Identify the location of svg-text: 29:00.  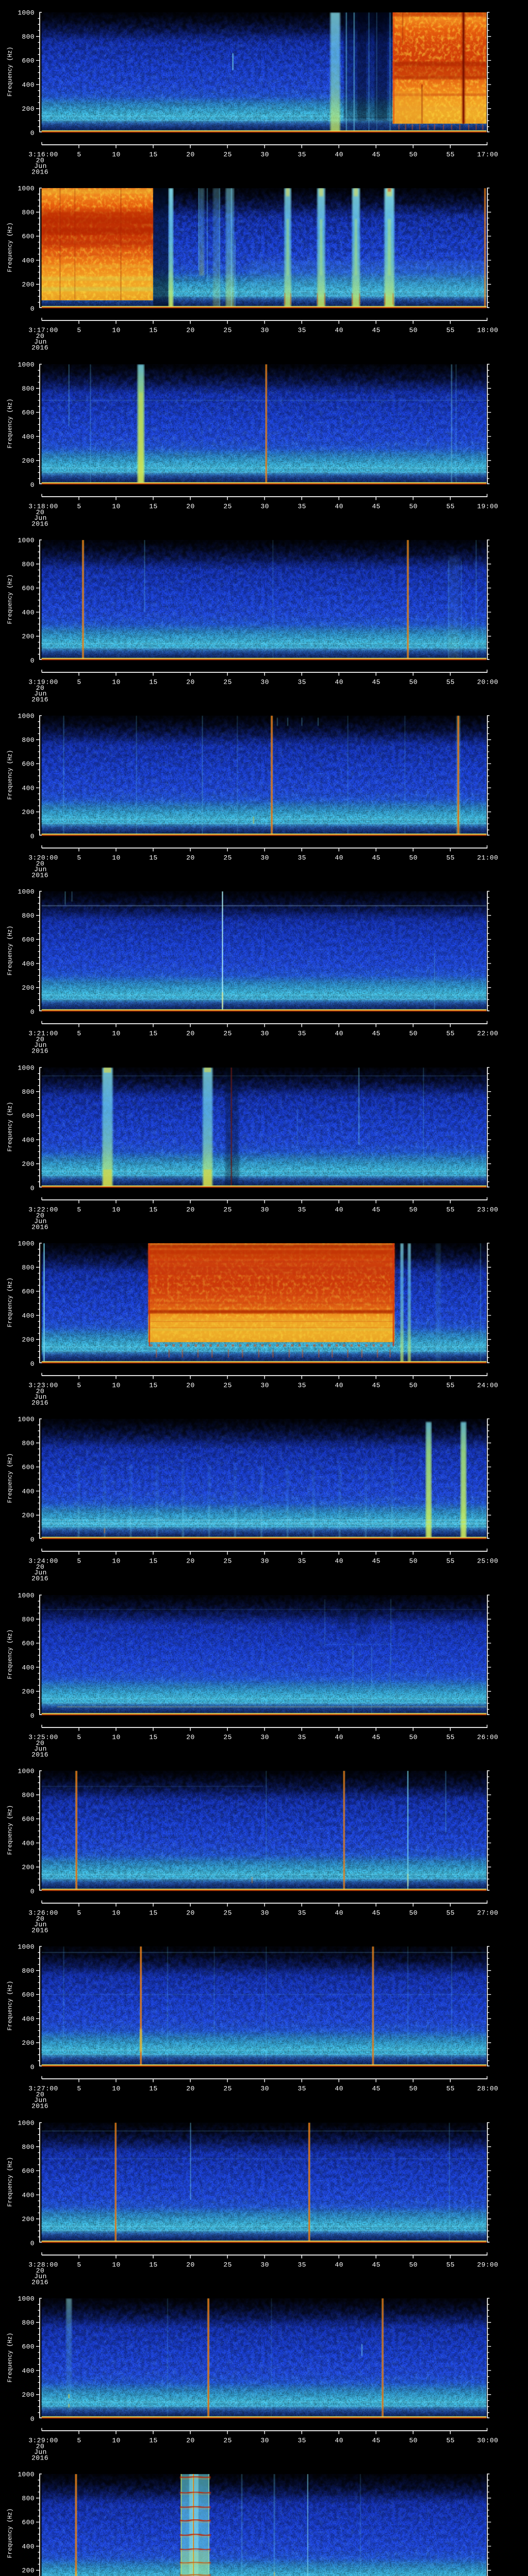
(487, 2264).